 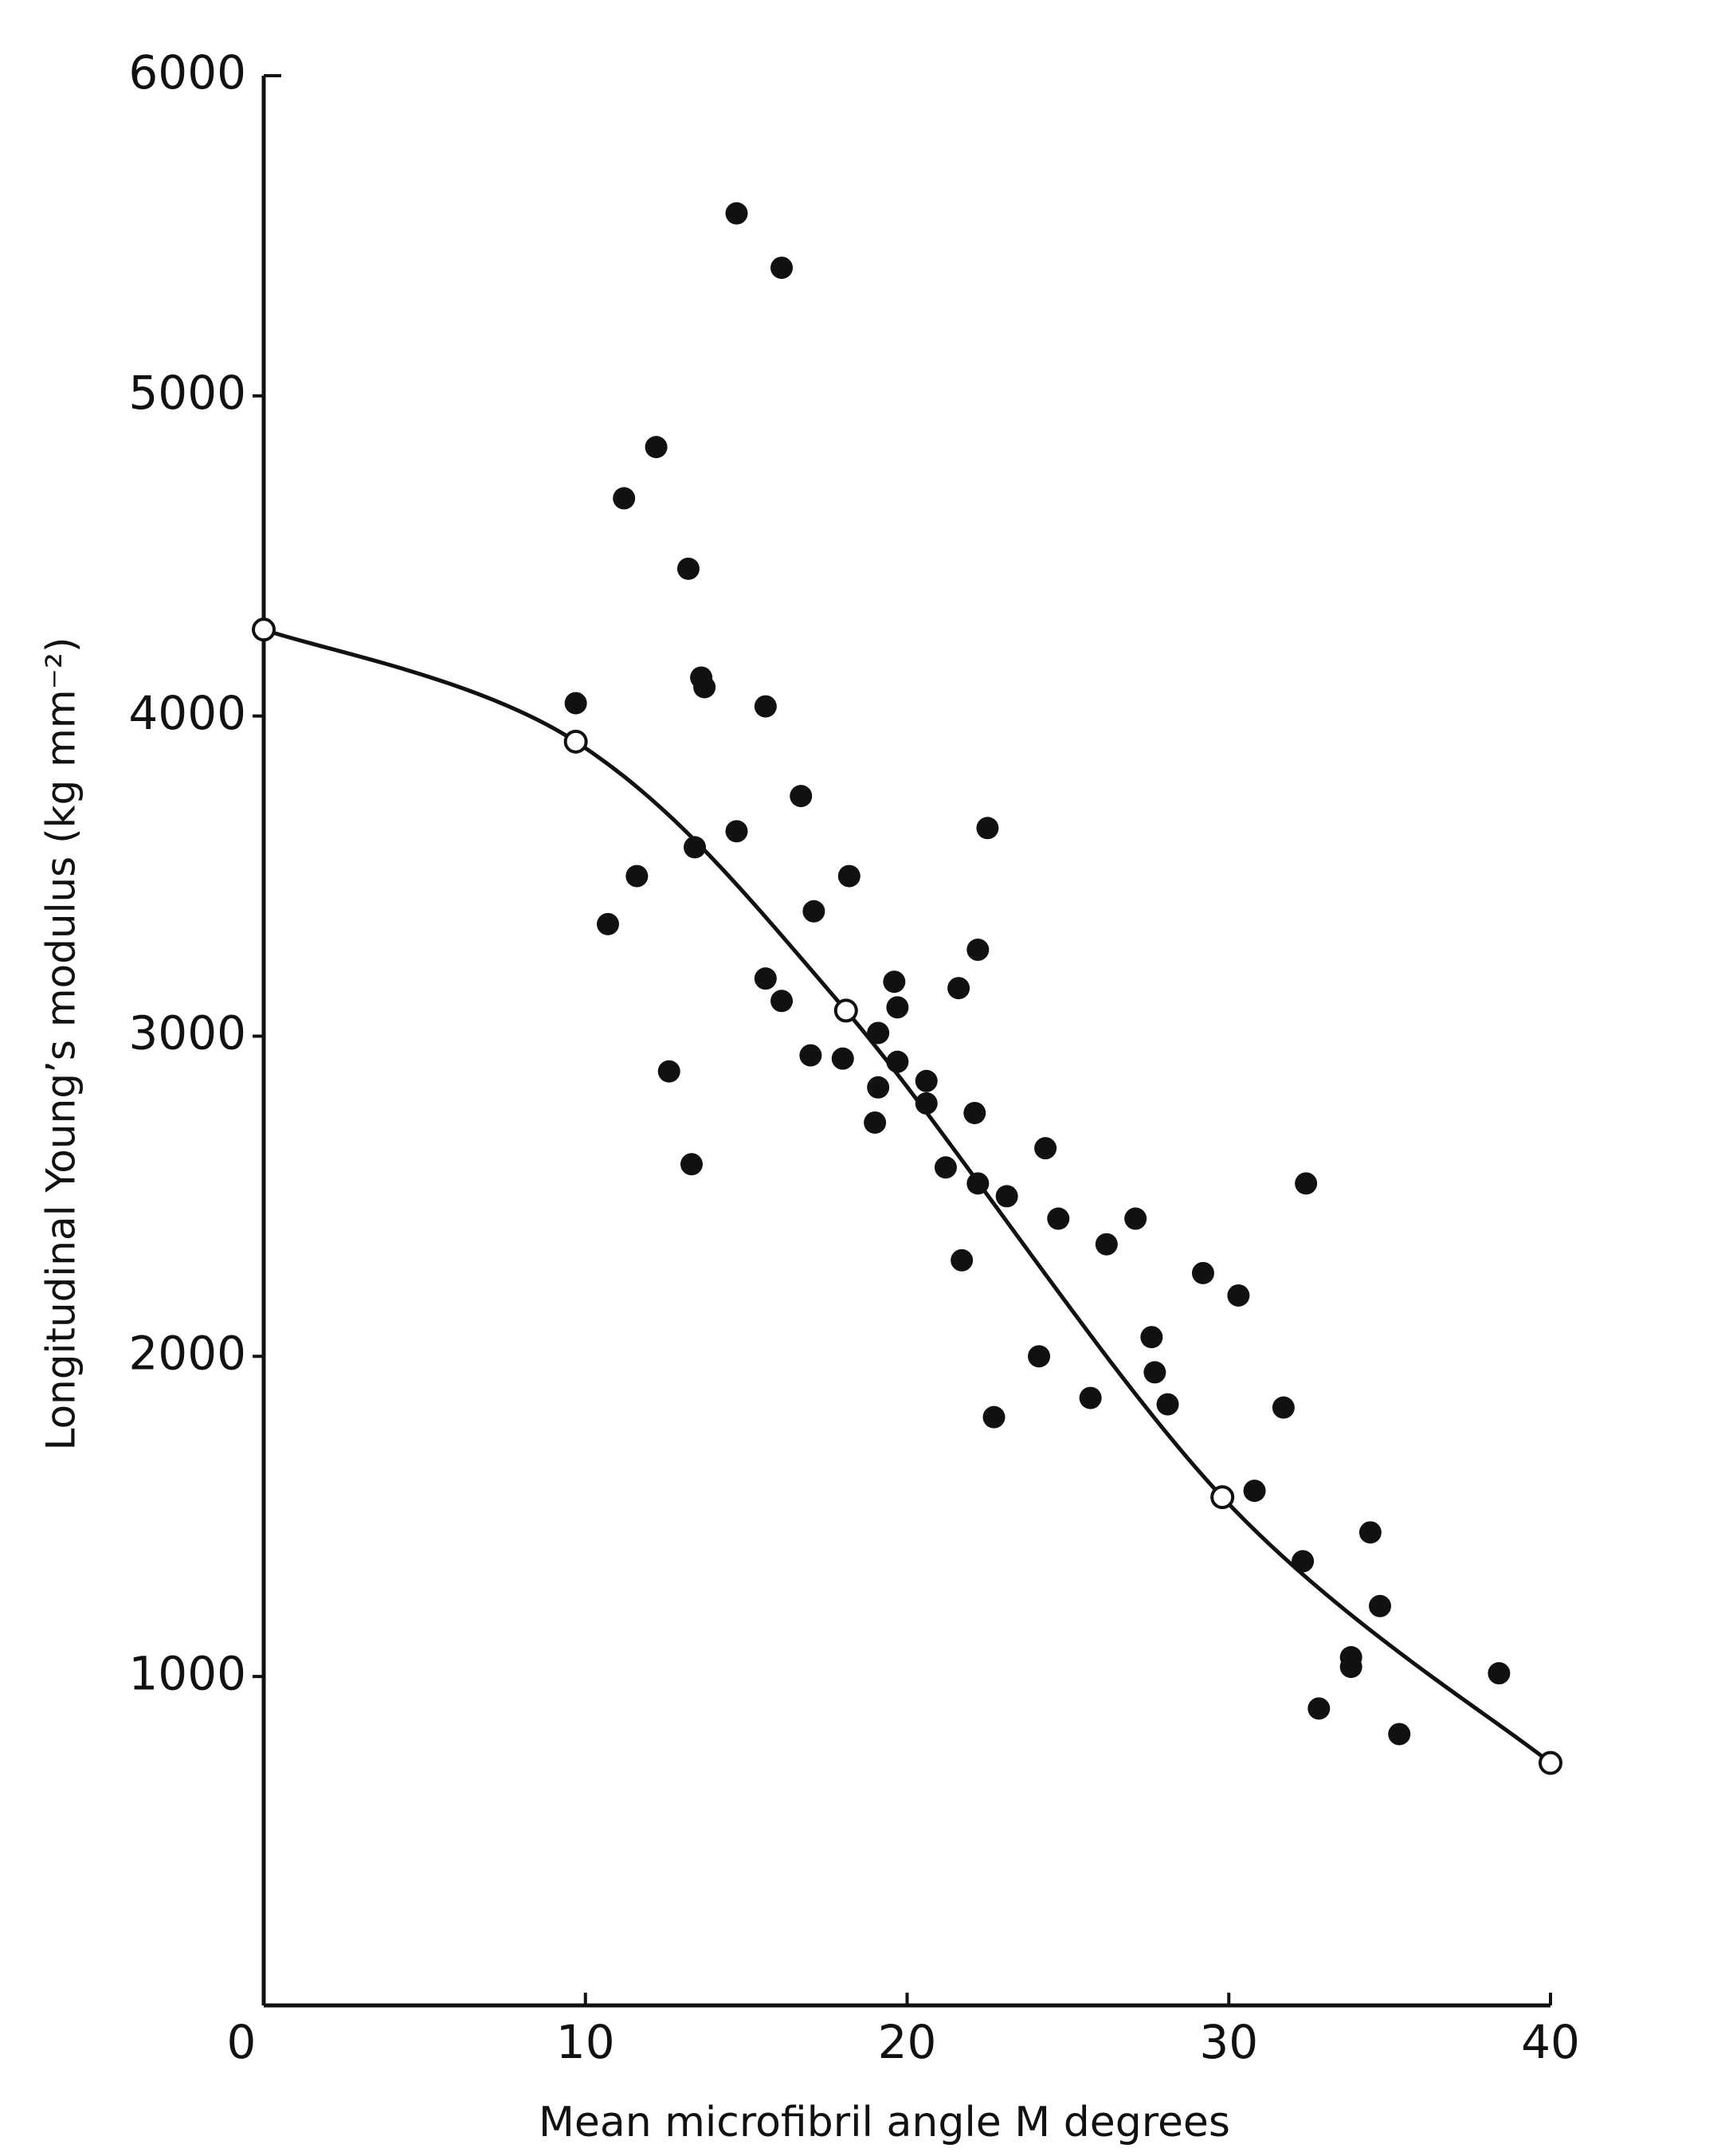 What do you see at coordinates (61, 1043) in the screenshot?
I see `y-axis-label: Longitudinal Young’s modulus (kg mm⁻²)` at bounding box center [61, 1043].